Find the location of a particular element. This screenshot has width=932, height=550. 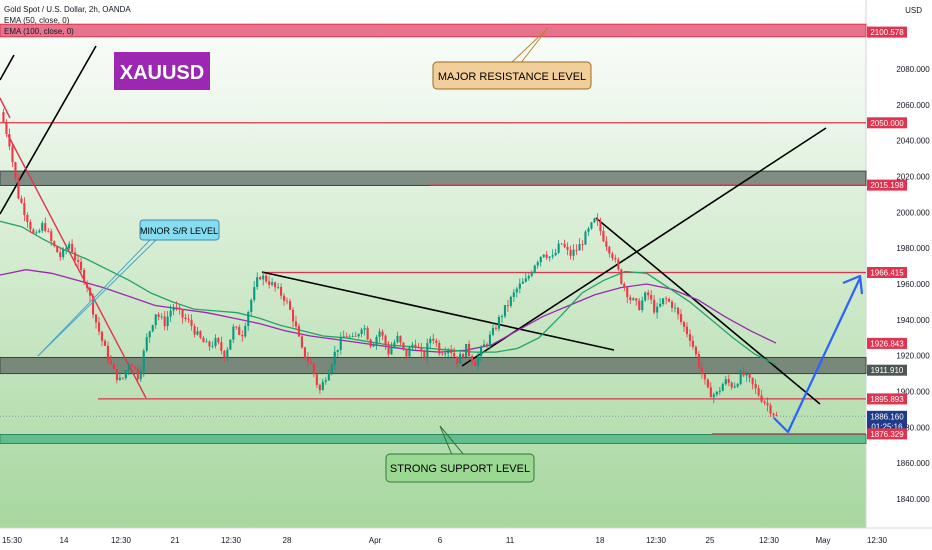

strong-support-callout-bg is located at coordinates (460, 468).